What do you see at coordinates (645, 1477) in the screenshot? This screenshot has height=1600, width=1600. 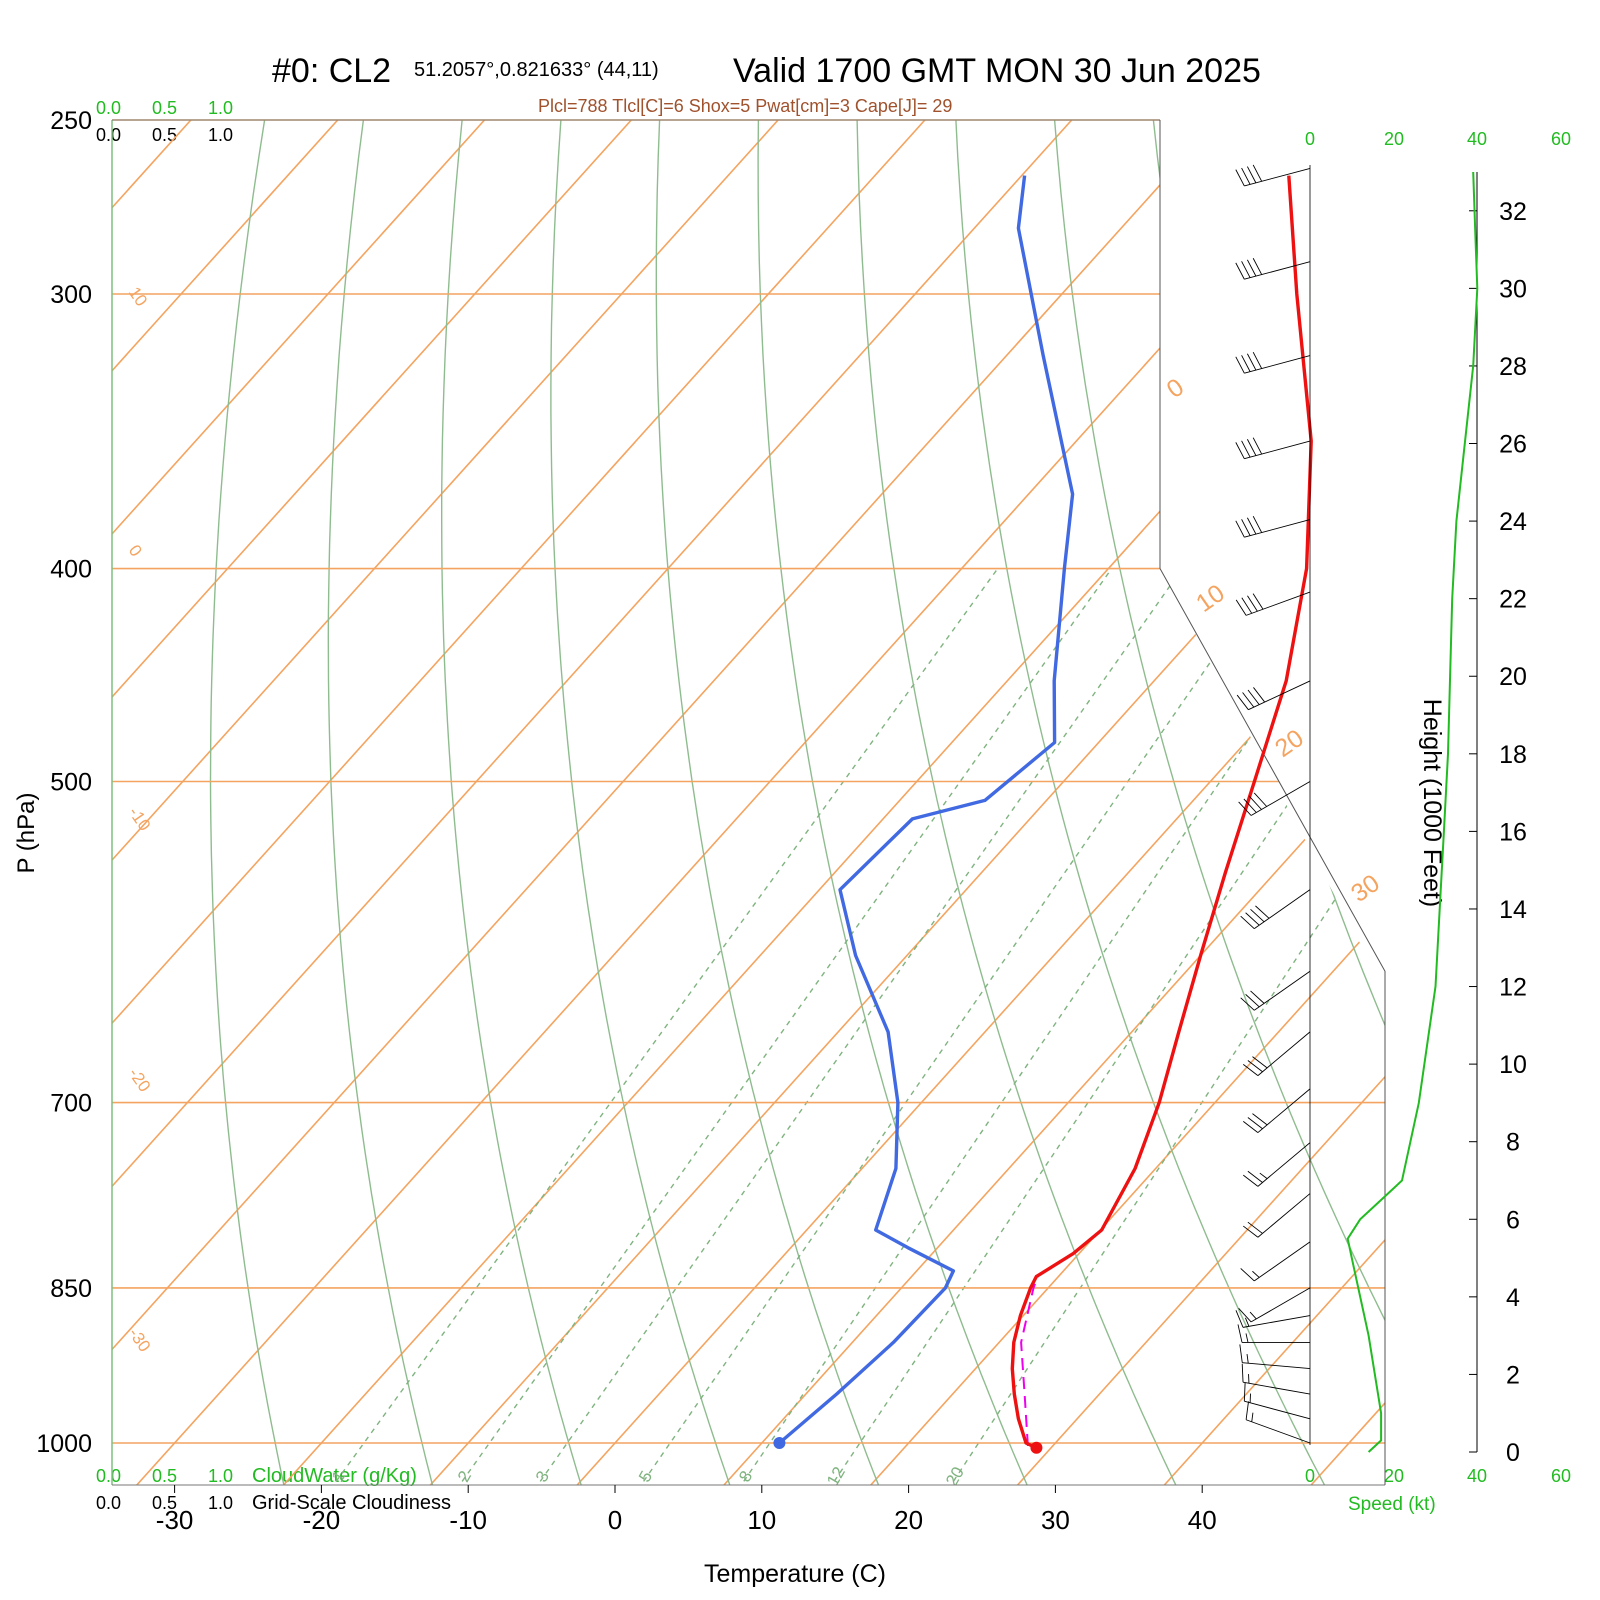 I see `mixing-ratio-label: 5` at bounding box center [645, 1477].